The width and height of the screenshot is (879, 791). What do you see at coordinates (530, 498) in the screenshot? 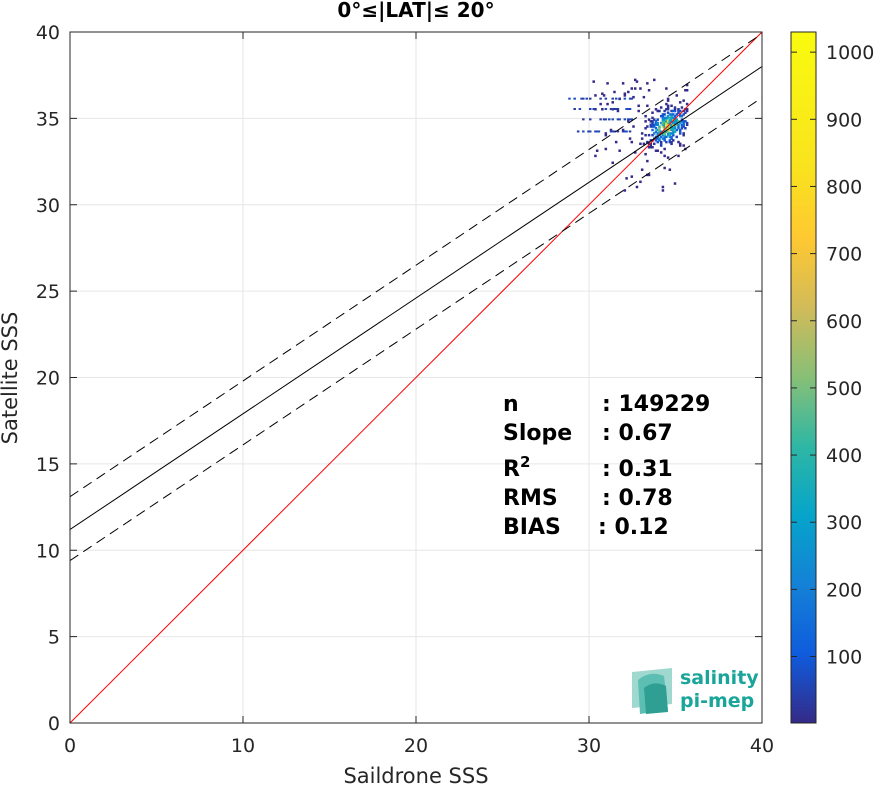
I see `stat-label: RMS` at bounding box center [530, 498].